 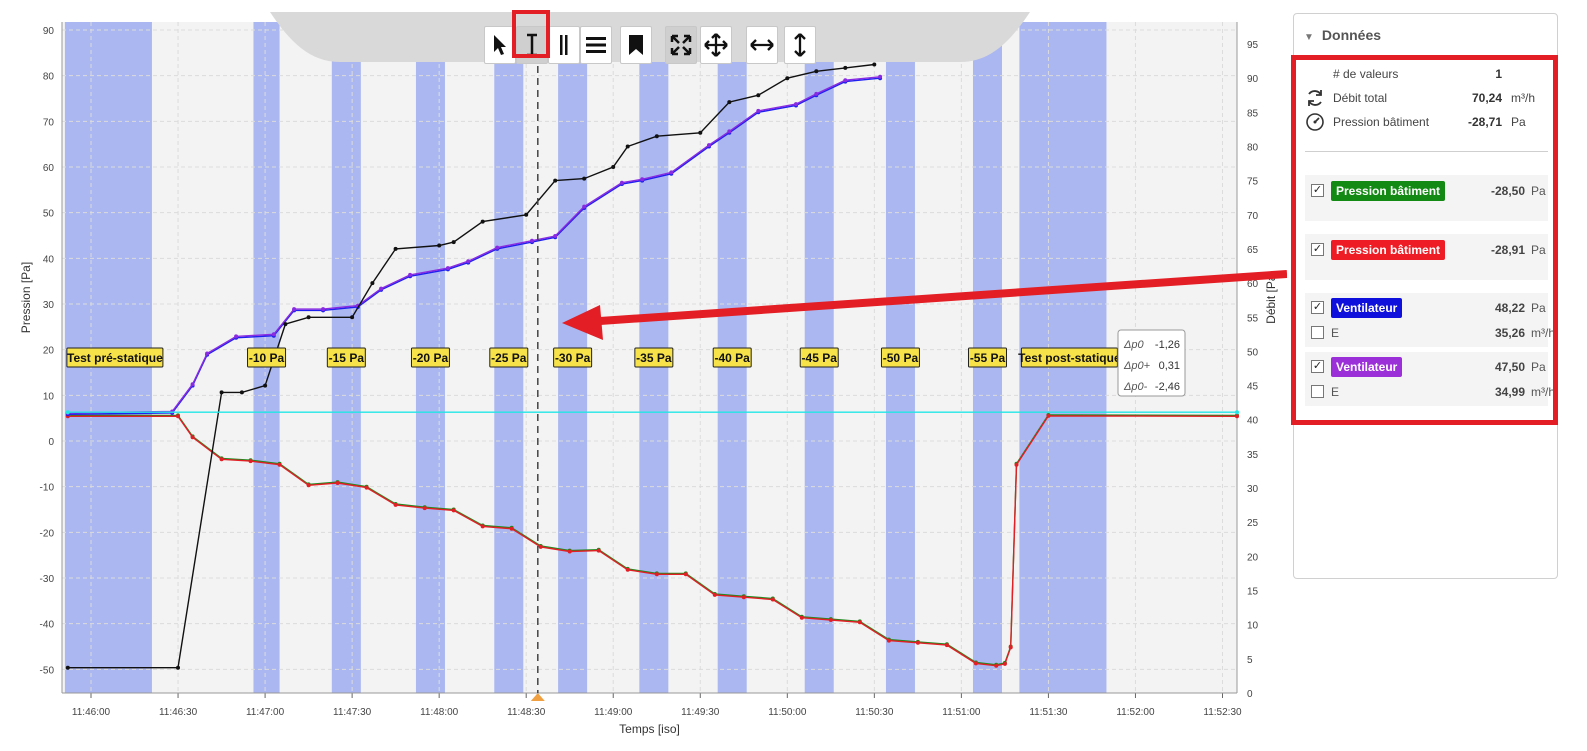 What do you see at coordinates (1343, 35) in the screenshot?
I see `panel-title: ▼ Données` at bounding box center [1343, 35].